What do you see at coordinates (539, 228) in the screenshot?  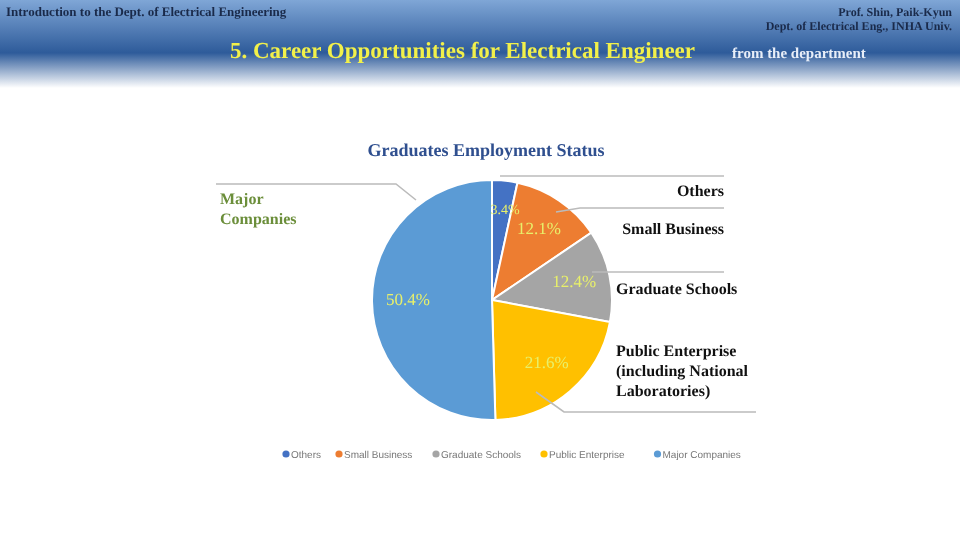 I see `data-label: 12.1%` at bounding box center [539, 228].